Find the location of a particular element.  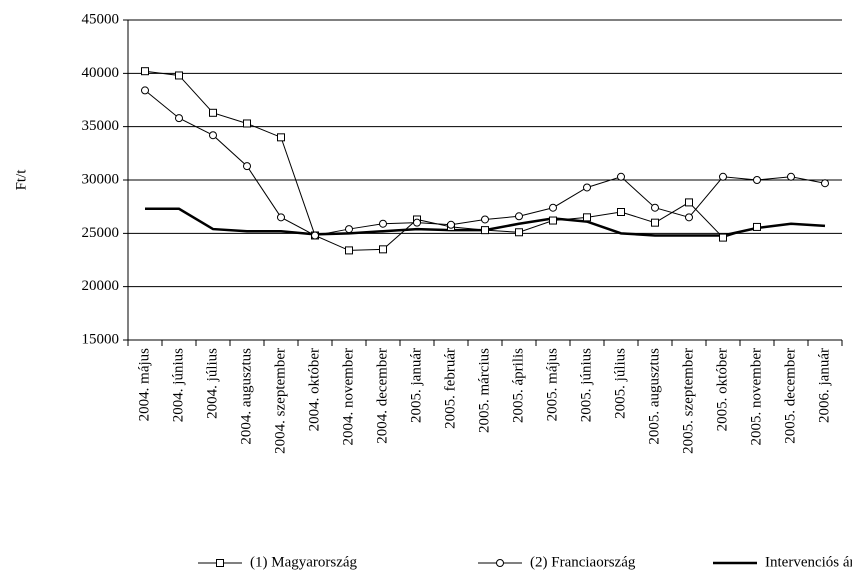

y-tick-label: 45000 is located at coordinates (101, 19).